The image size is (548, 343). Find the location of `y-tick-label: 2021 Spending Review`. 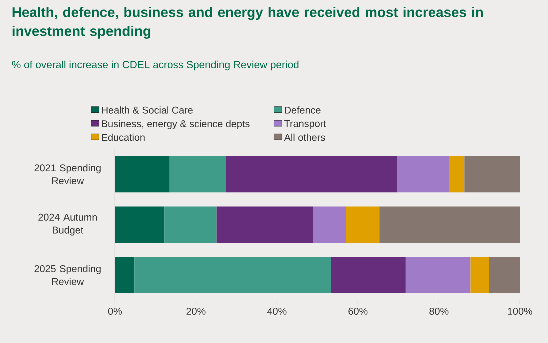

y-tick-label: 2021 Spending Review is located at coordinates (67, 174).